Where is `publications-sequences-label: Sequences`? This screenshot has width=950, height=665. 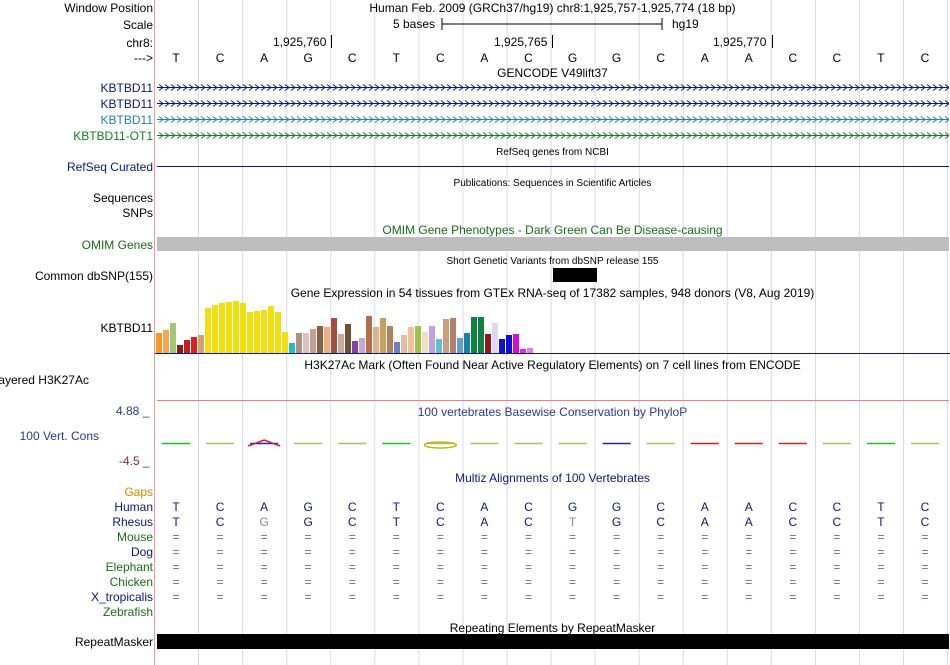 publications-sequences-label: Sequences is located at coordinates (122, 198).